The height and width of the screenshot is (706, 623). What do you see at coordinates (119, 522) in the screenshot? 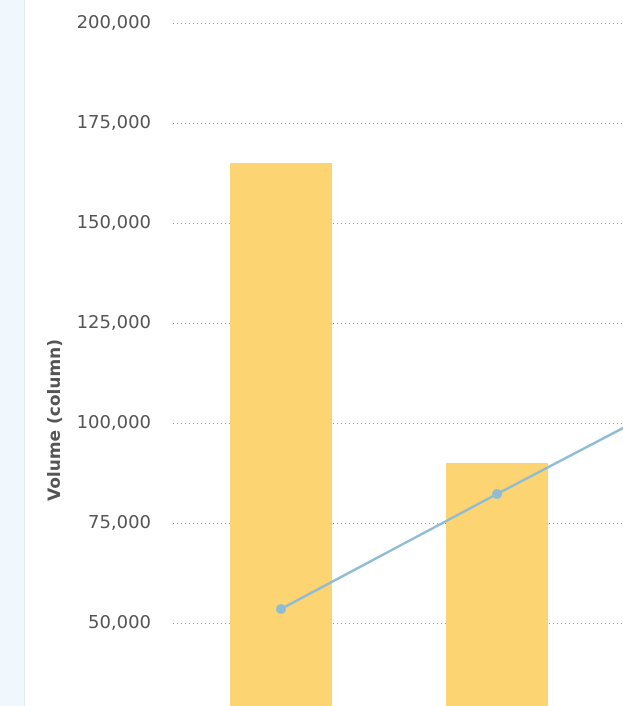
I see `y-tick-label: 75,000` at bounding box center [119, 522].